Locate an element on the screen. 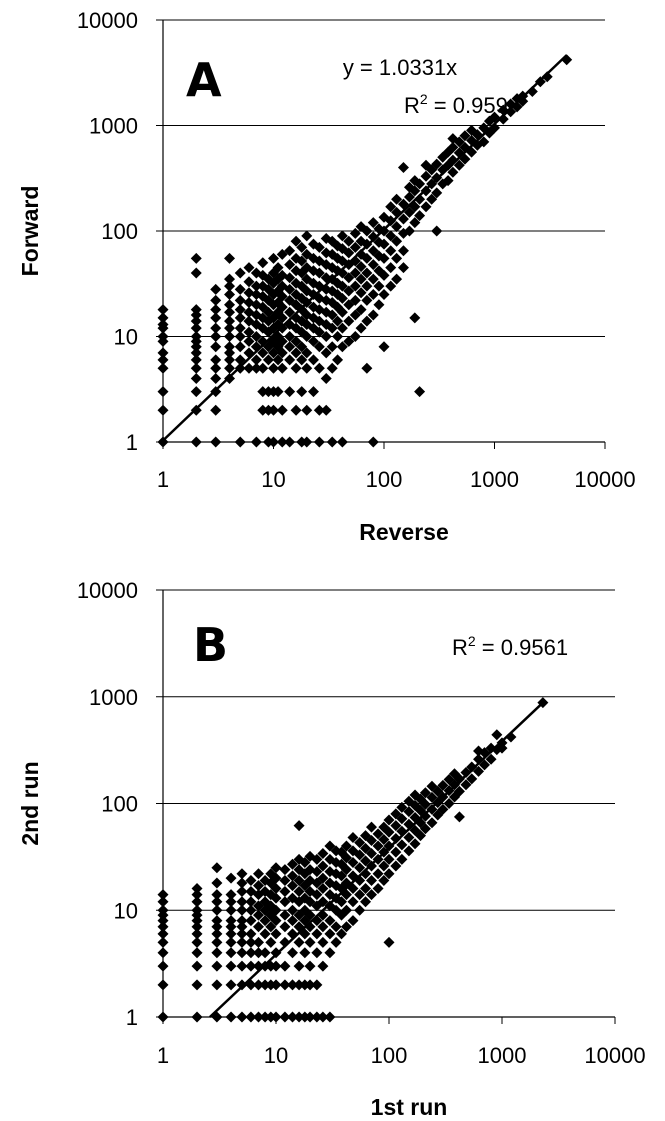 The height and width of the screenshot is (1121, 665). y-axis-title: 2nd run is located at coordinates (30, 803).